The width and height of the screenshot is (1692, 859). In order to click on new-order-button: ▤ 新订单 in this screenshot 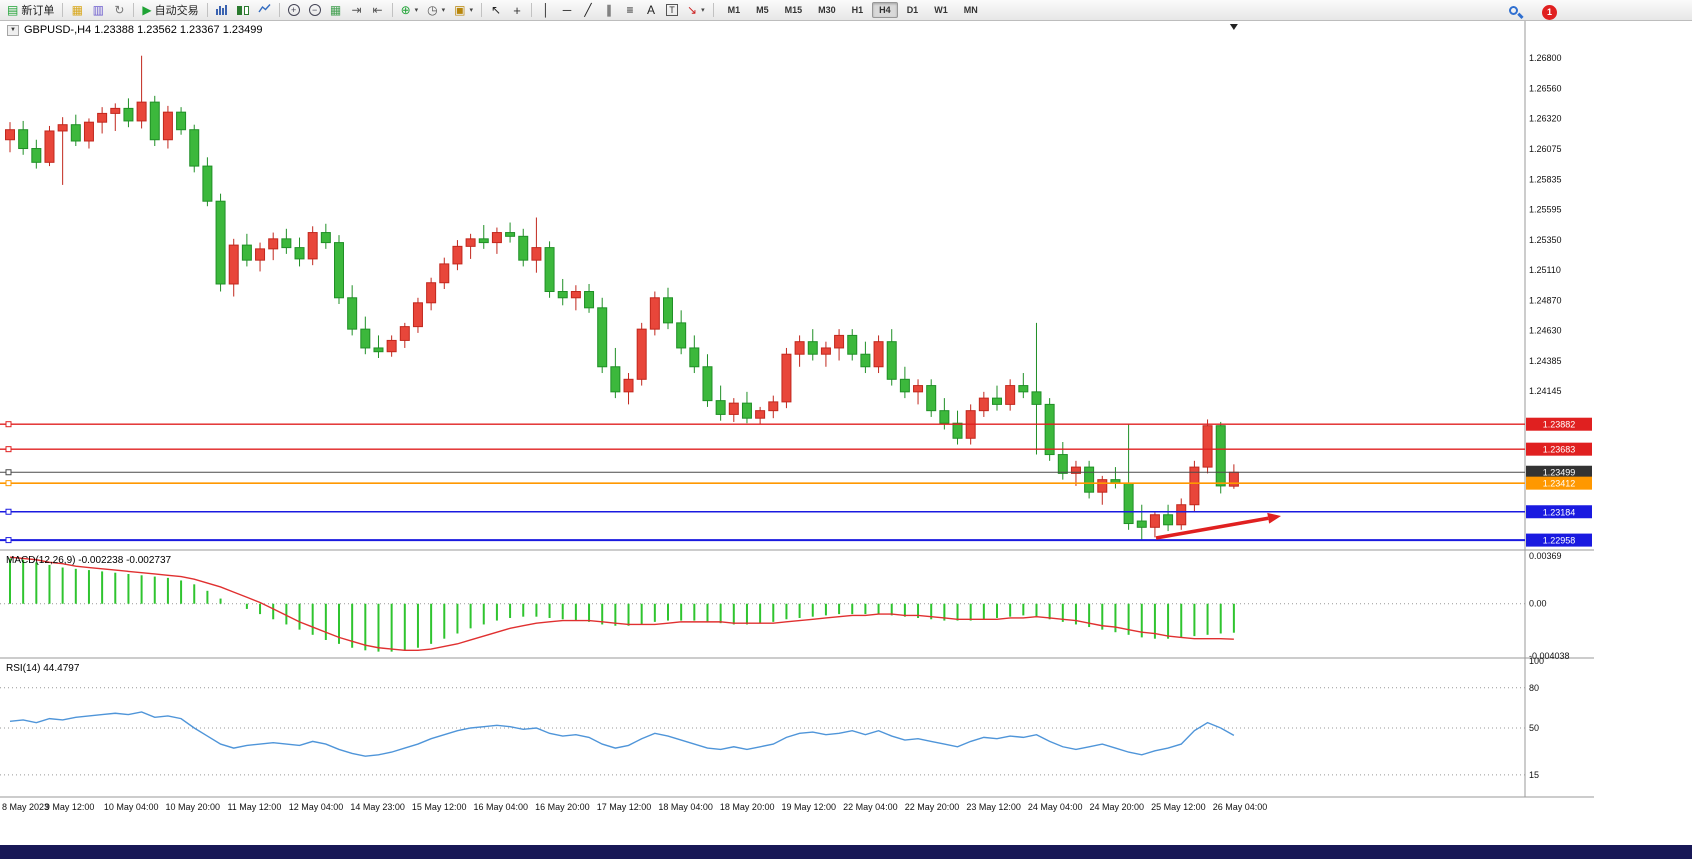, I will do `click(30, 10)`.